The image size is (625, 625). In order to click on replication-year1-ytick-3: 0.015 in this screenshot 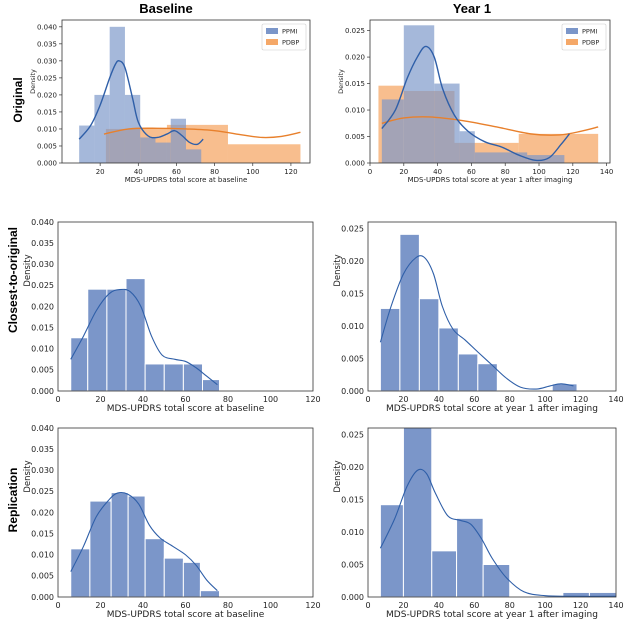, I will do `click(352, 499)`.